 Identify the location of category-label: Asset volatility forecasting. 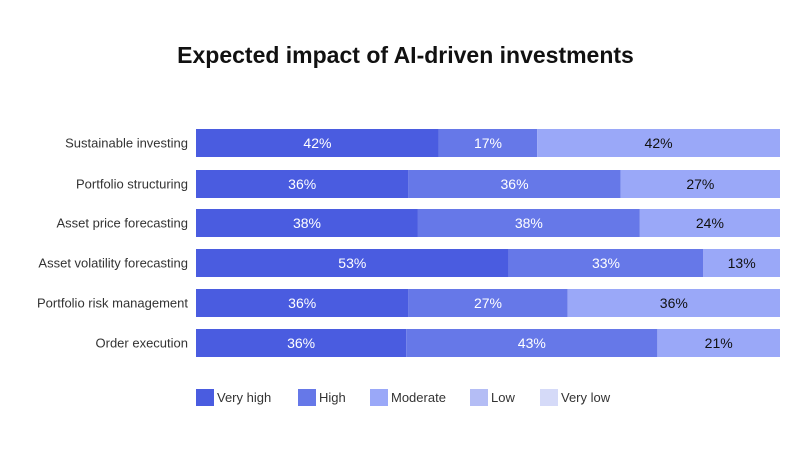
(113, 263).